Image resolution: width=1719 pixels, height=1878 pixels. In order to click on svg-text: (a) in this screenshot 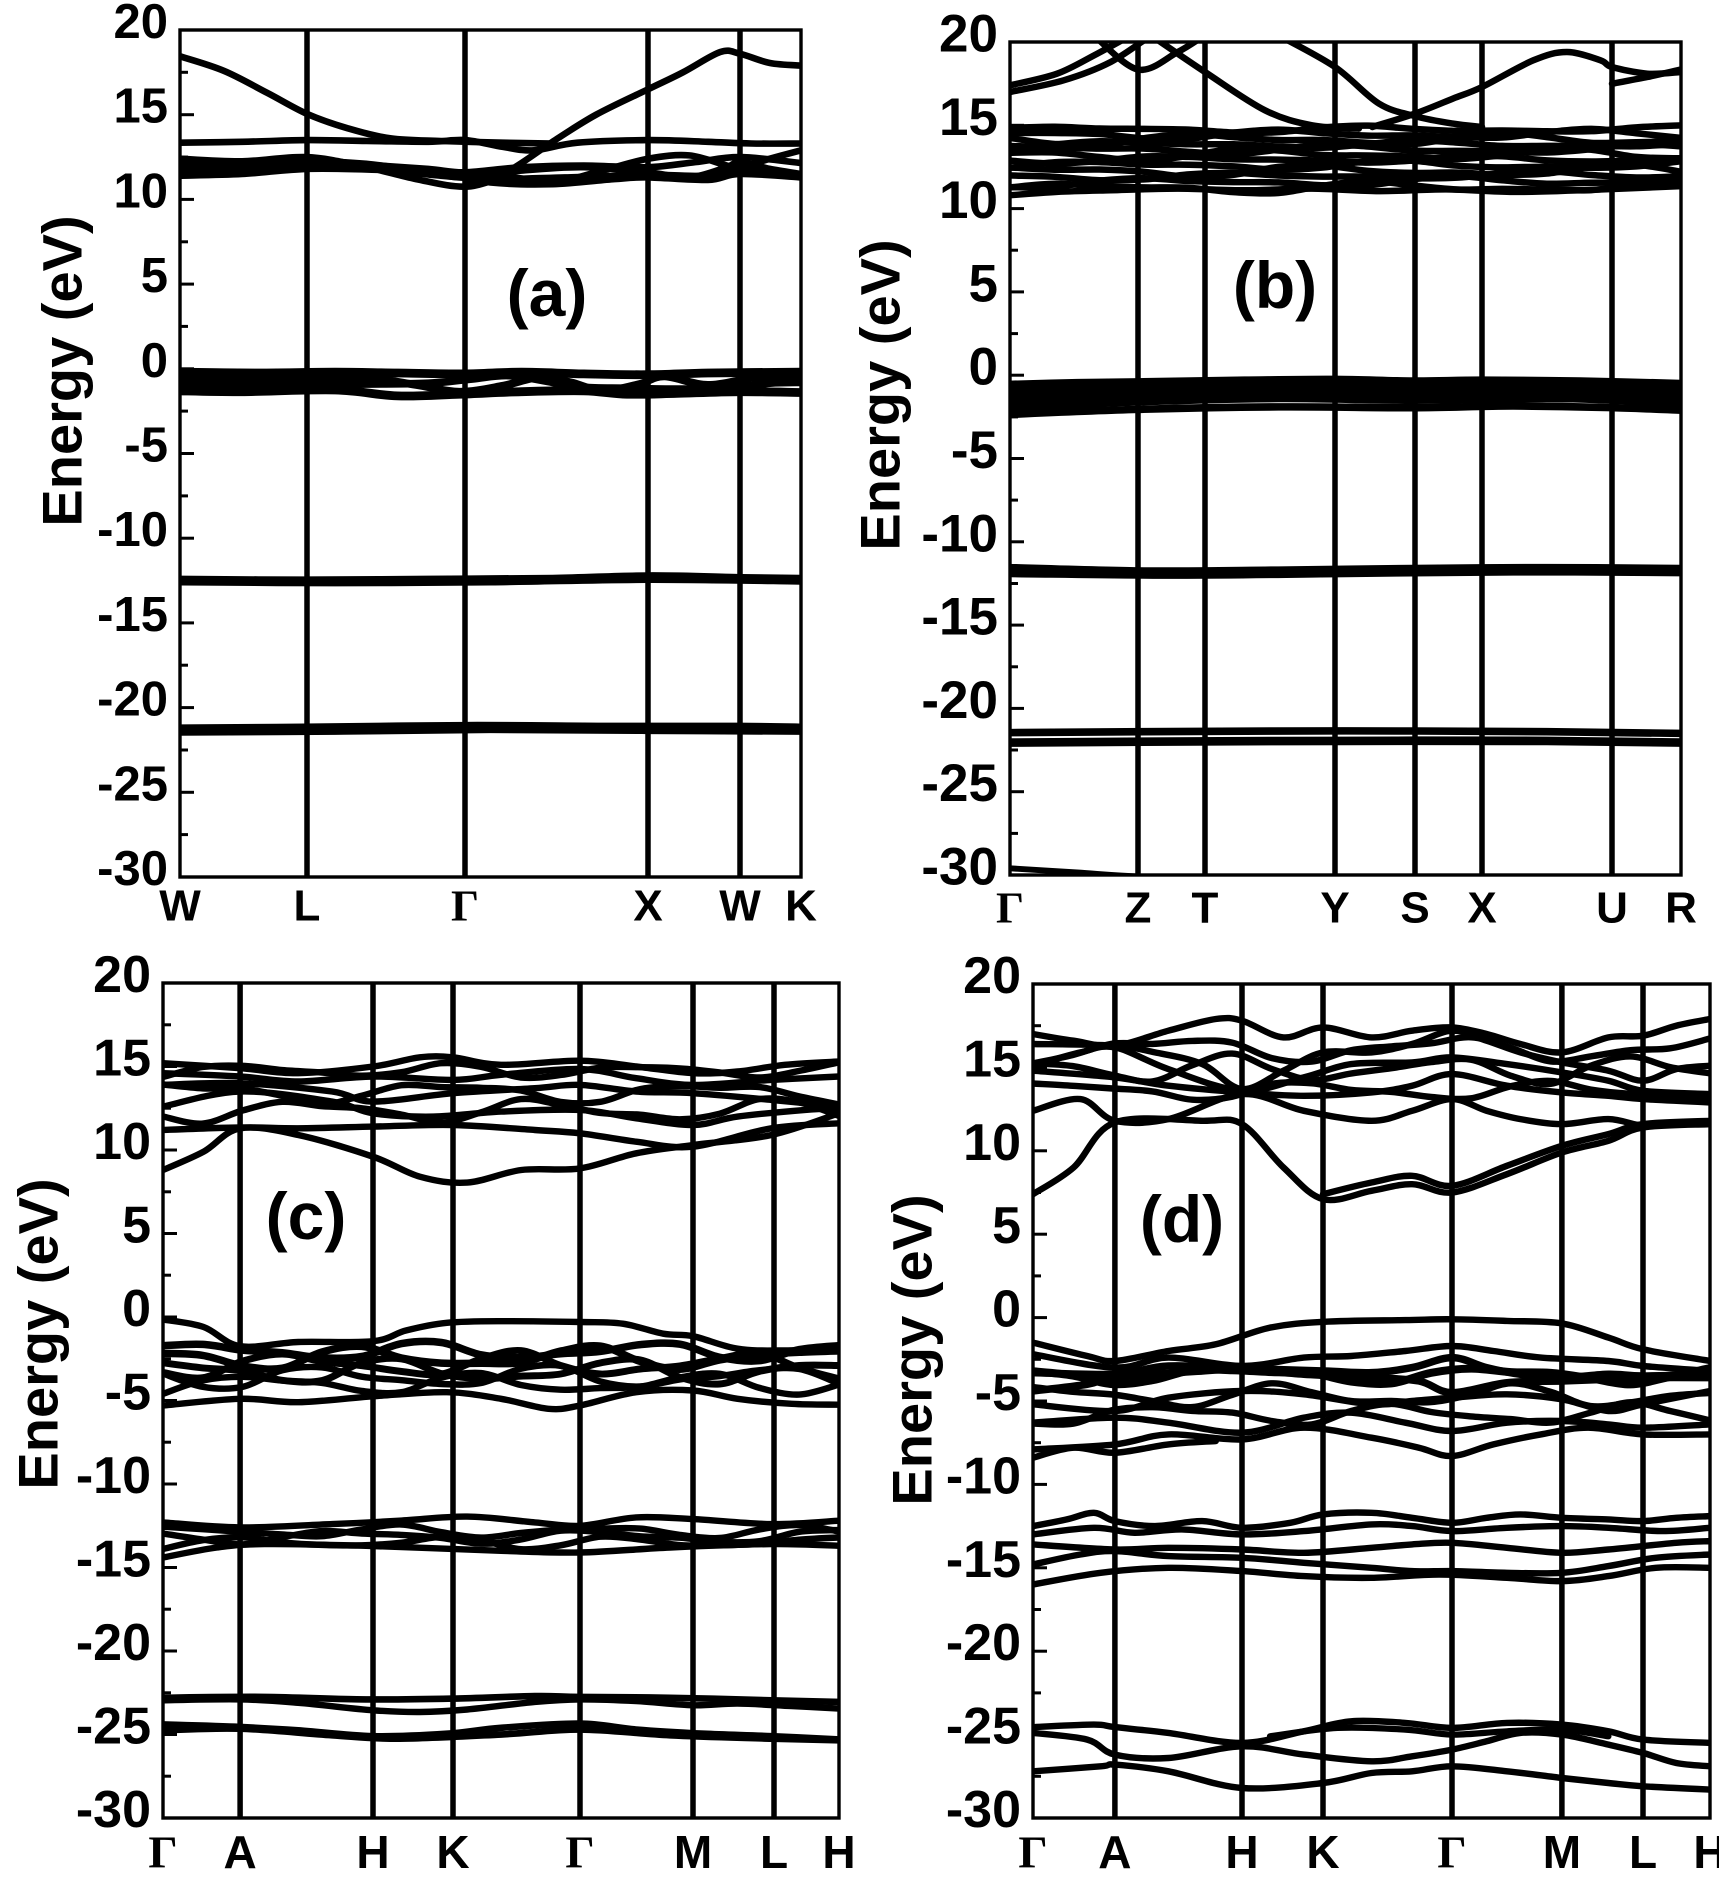, I will do `click(547, 293)`.